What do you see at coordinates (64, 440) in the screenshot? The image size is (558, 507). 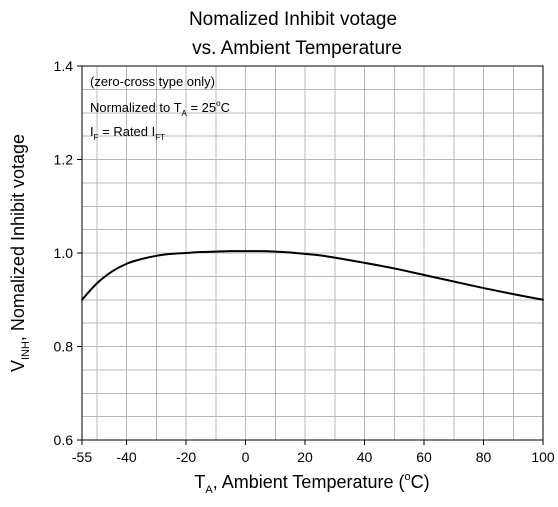 I see `y-tick-label: 0.6` at bounding box center [64, 440].